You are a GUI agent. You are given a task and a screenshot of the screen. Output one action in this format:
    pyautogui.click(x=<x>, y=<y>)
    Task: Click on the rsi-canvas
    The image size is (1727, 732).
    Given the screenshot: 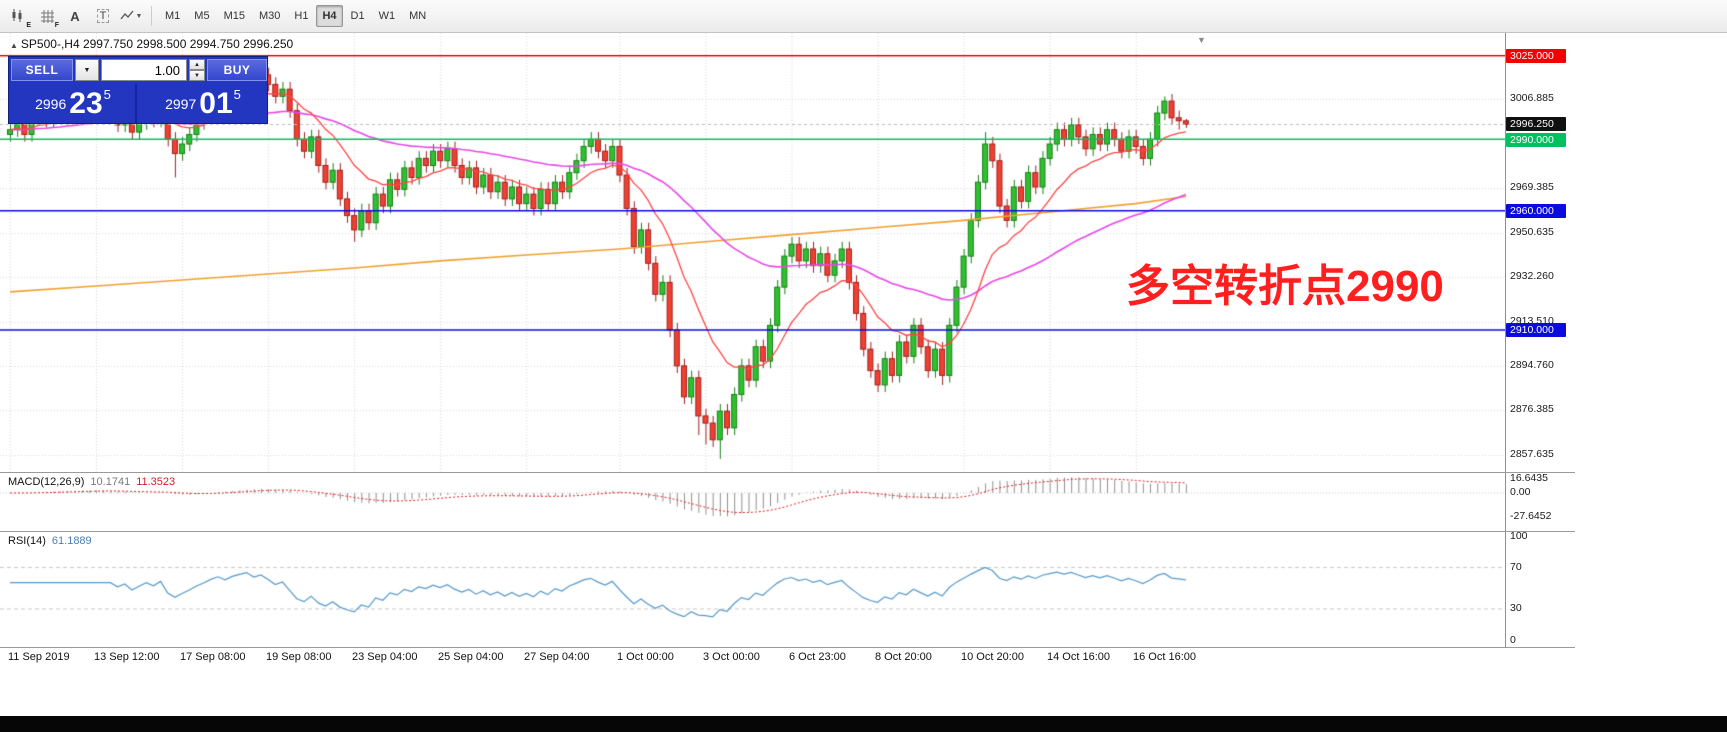 What is the action you would take?
    pyautogui.click(x=752, y=589)
    